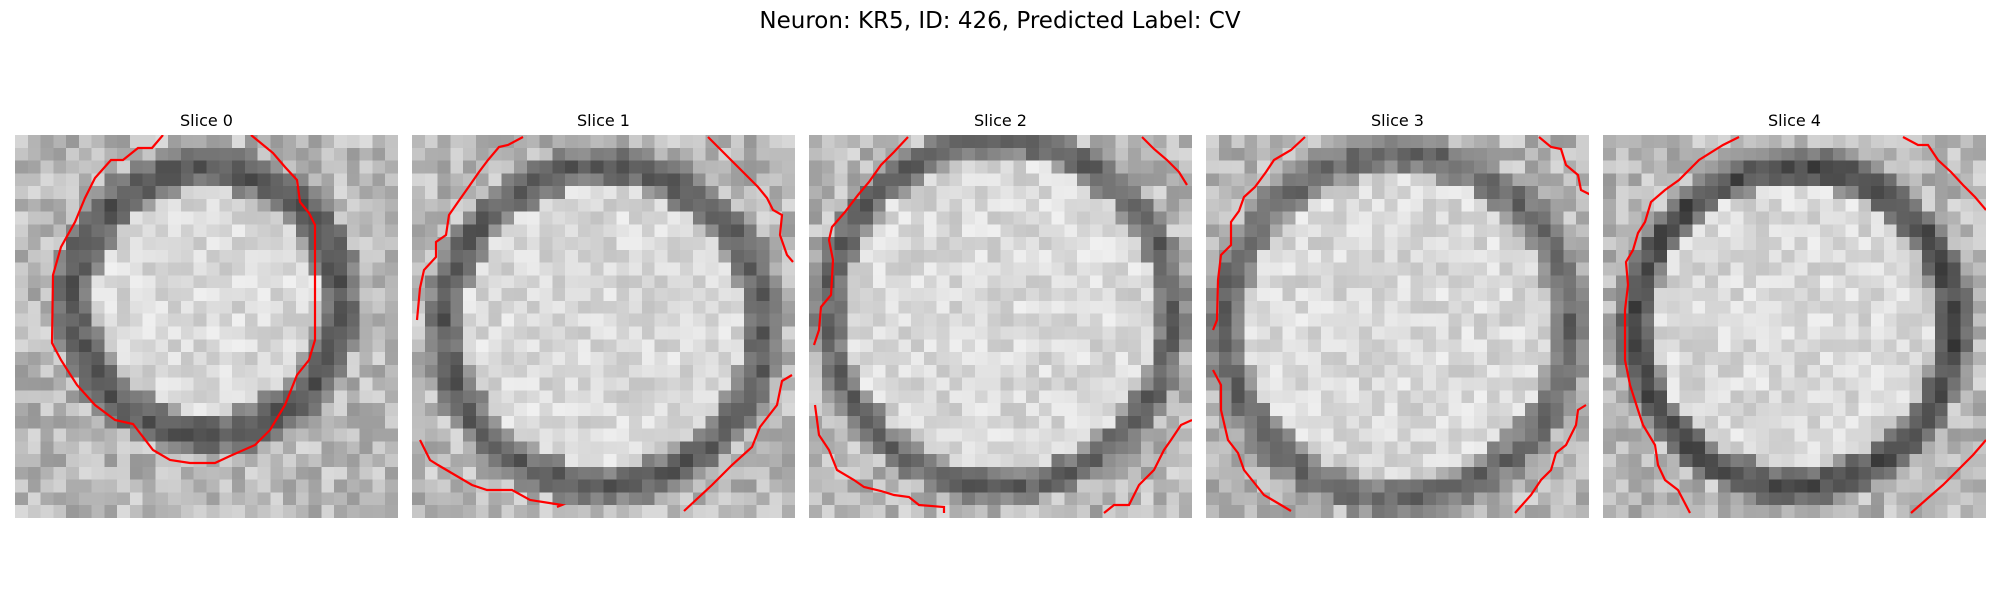  Describe the element at coordinates (1794, 120) in the screenshot. I see `slice-title-4: Slice 4` at that location.